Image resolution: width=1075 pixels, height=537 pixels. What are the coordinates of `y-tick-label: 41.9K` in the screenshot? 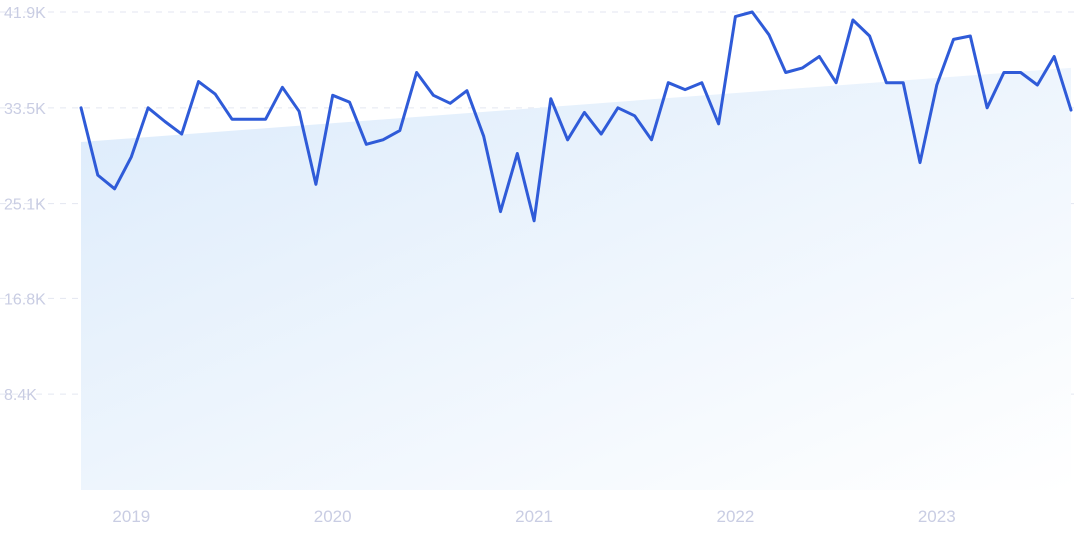 It's located at (25, 13).